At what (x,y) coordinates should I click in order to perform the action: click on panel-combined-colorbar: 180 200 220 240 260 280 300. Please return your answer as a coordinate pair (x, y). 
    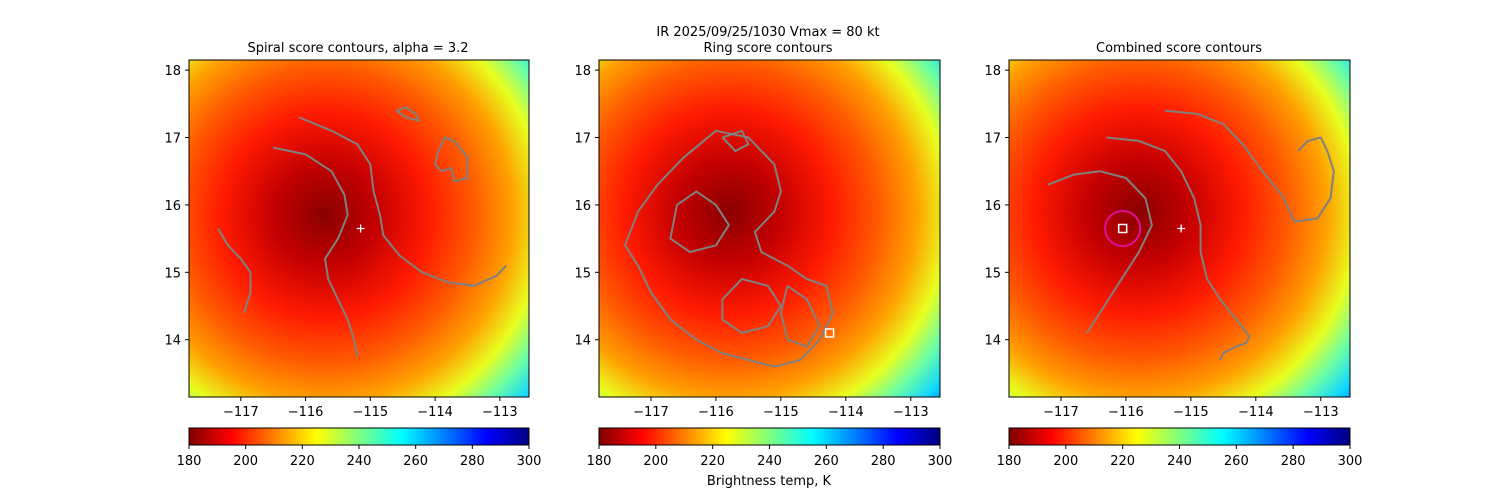
    Looking at the image, I should click on (1180, 448).